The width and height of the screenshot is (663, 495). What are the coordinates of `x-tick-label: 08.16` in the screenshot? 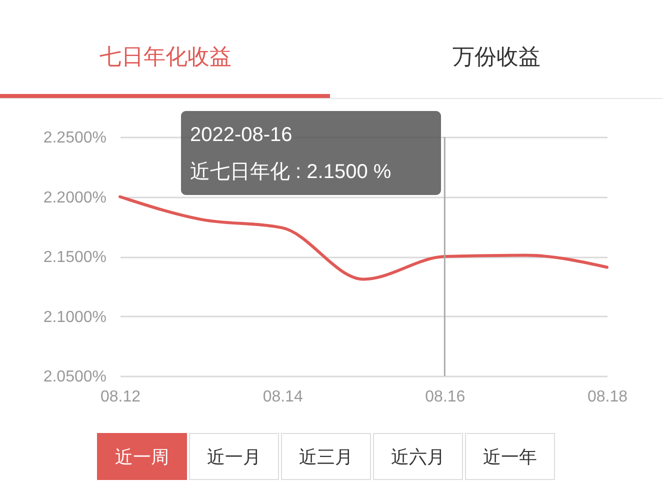 It's located at (445, 397).